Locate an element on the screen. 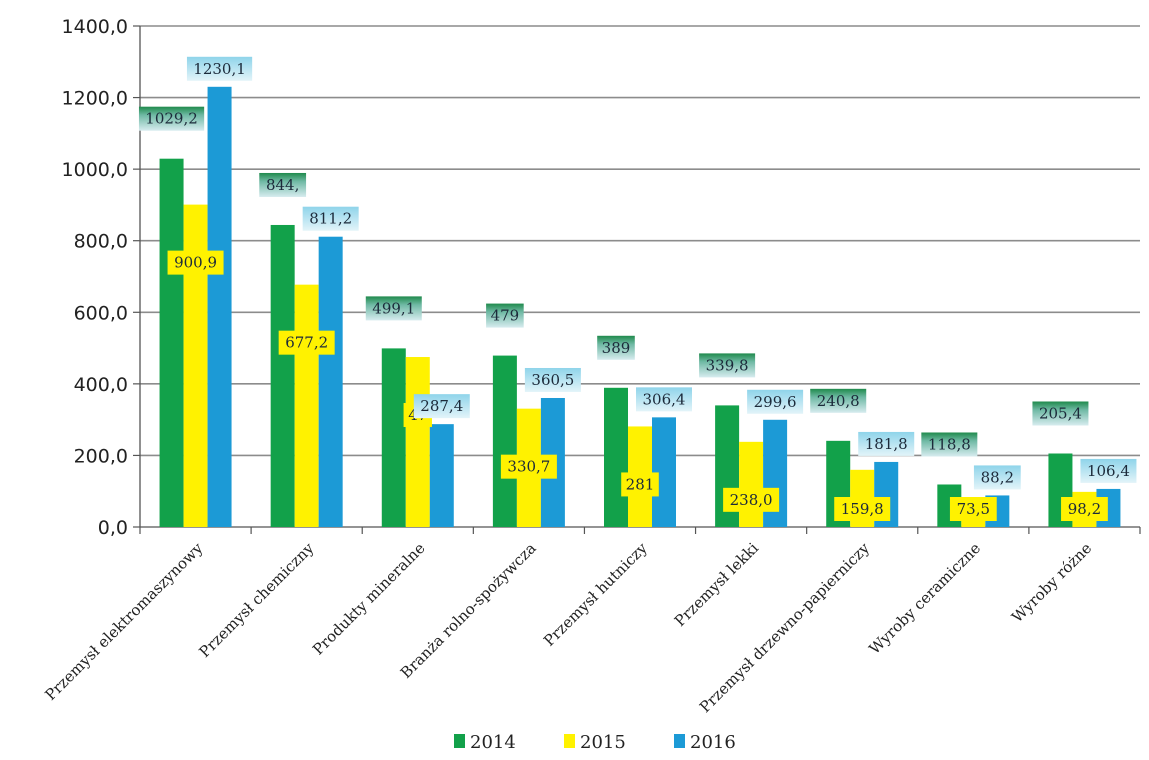  data-label: 389 is located at coordinates (616, 347).